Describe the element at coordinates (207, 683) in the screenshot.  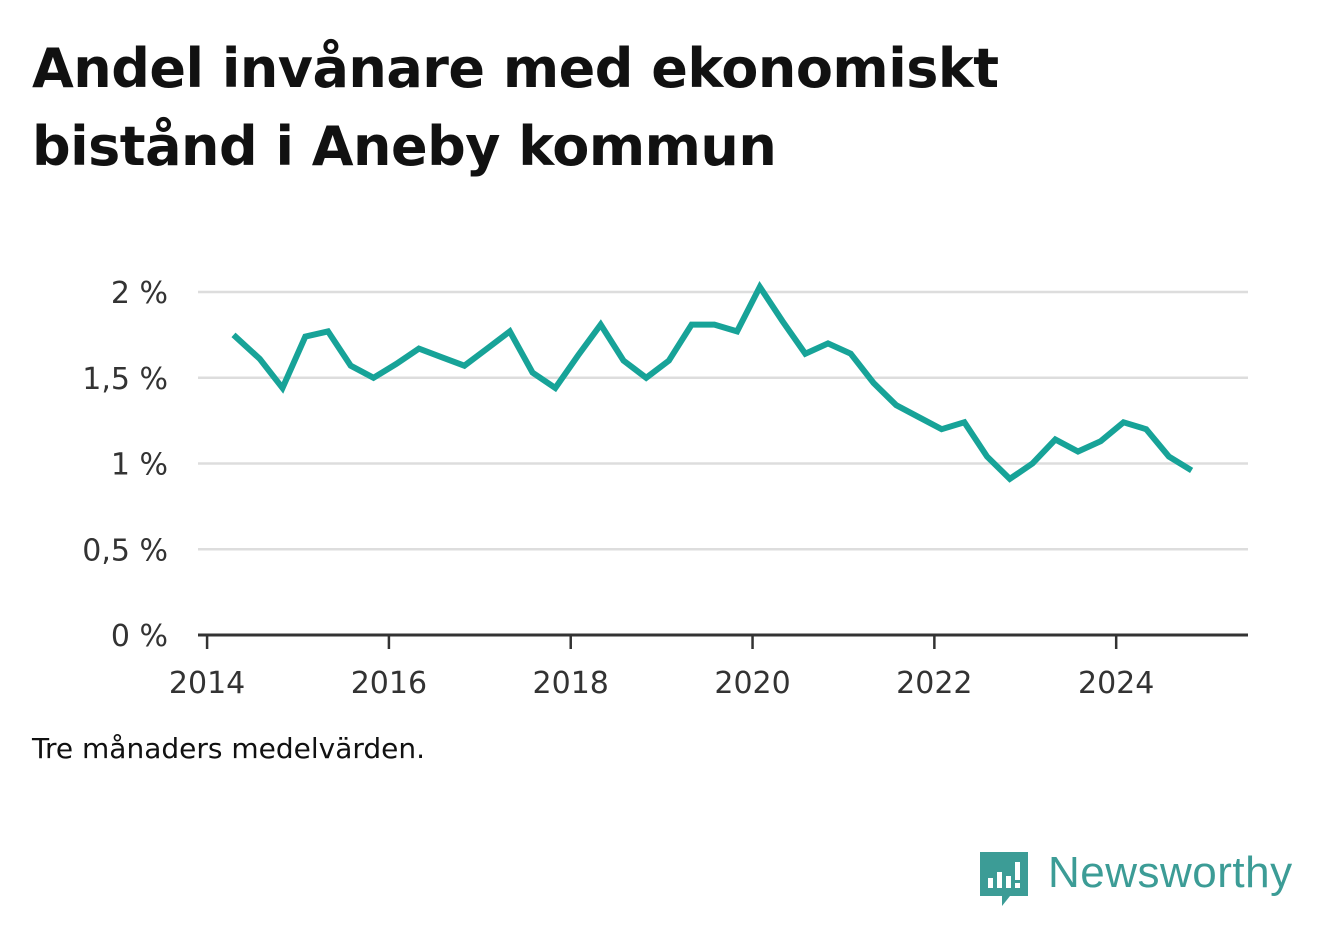
I see `x-tick-label: 2014` at that location.